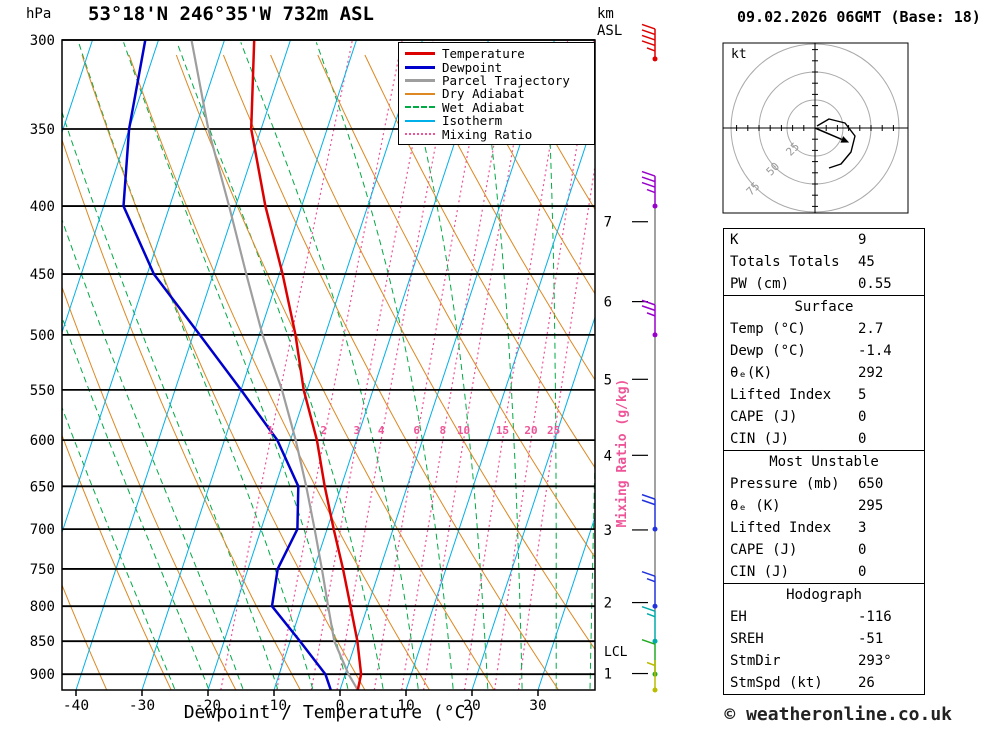  I want to click on km-tick-label: 7, so click(608, 223).